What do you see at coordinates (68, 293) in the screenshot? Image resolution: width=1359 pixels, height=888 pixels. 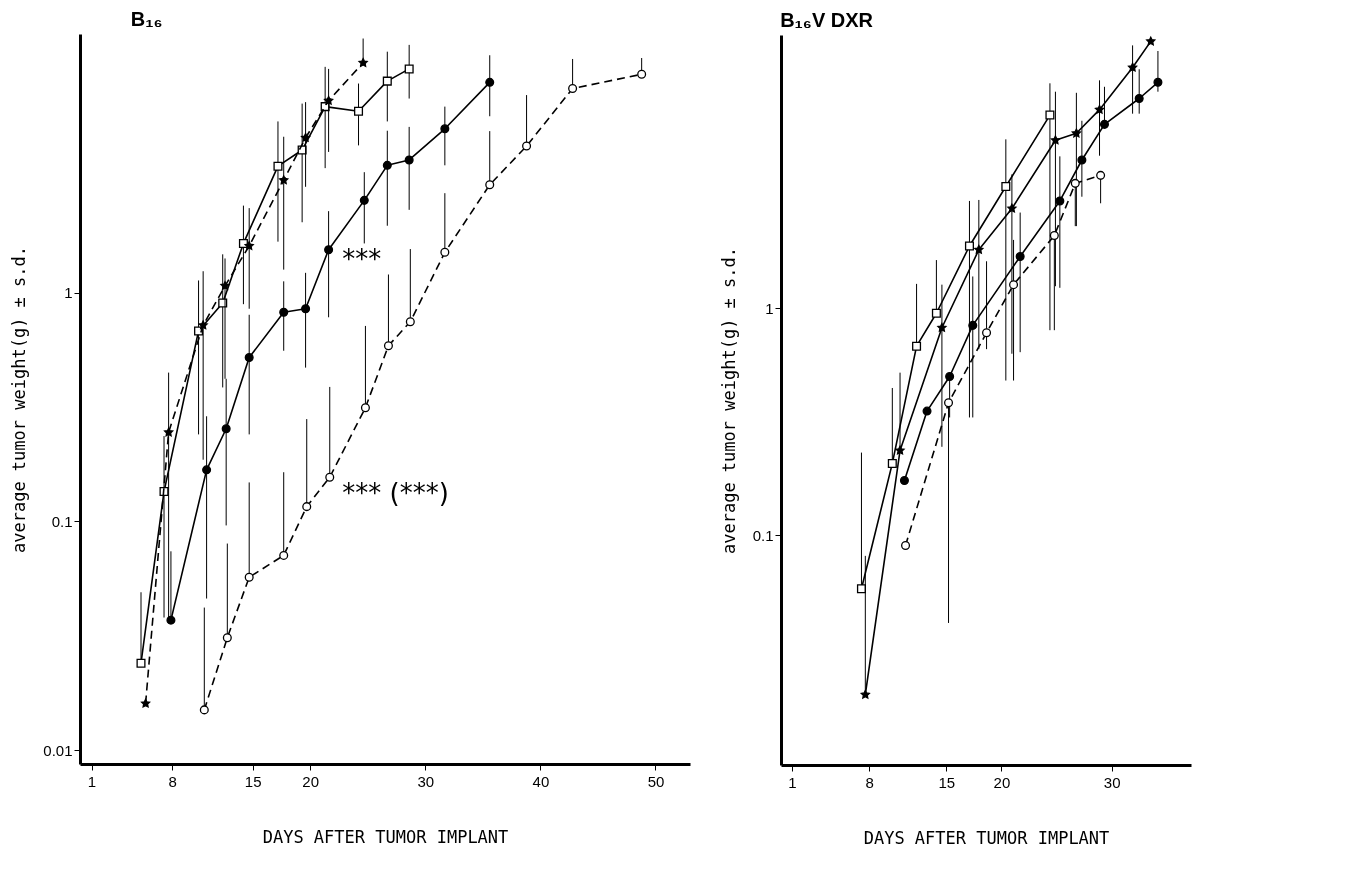 I see `y-tick-label: 1` at bounding box center [68, 293].